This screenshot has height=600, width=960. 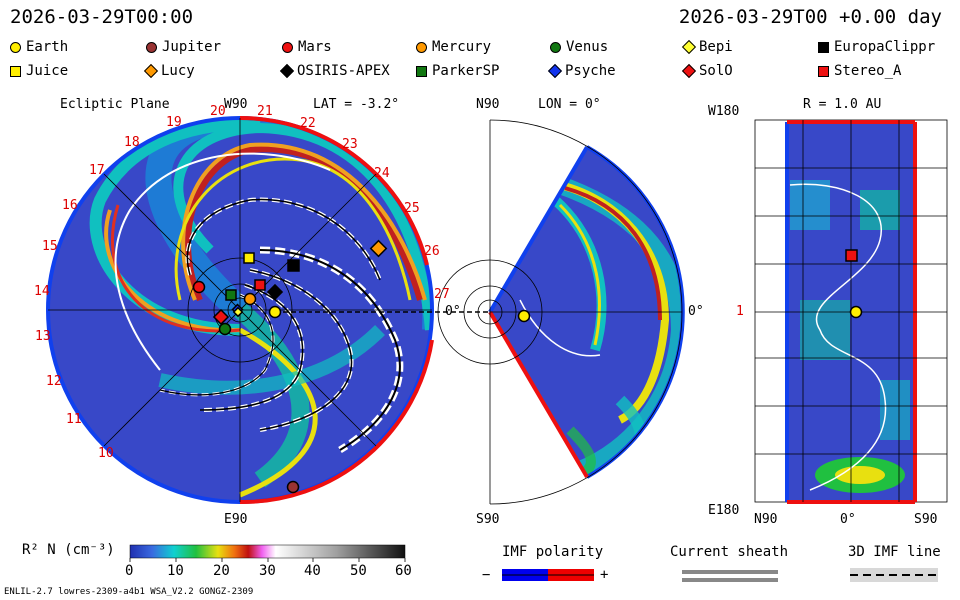 What do you see at coordinates (115, 104) in the screenshot?
I see `ecliptic-title: Ecliptic Plane` at bounding box center [115, 104].